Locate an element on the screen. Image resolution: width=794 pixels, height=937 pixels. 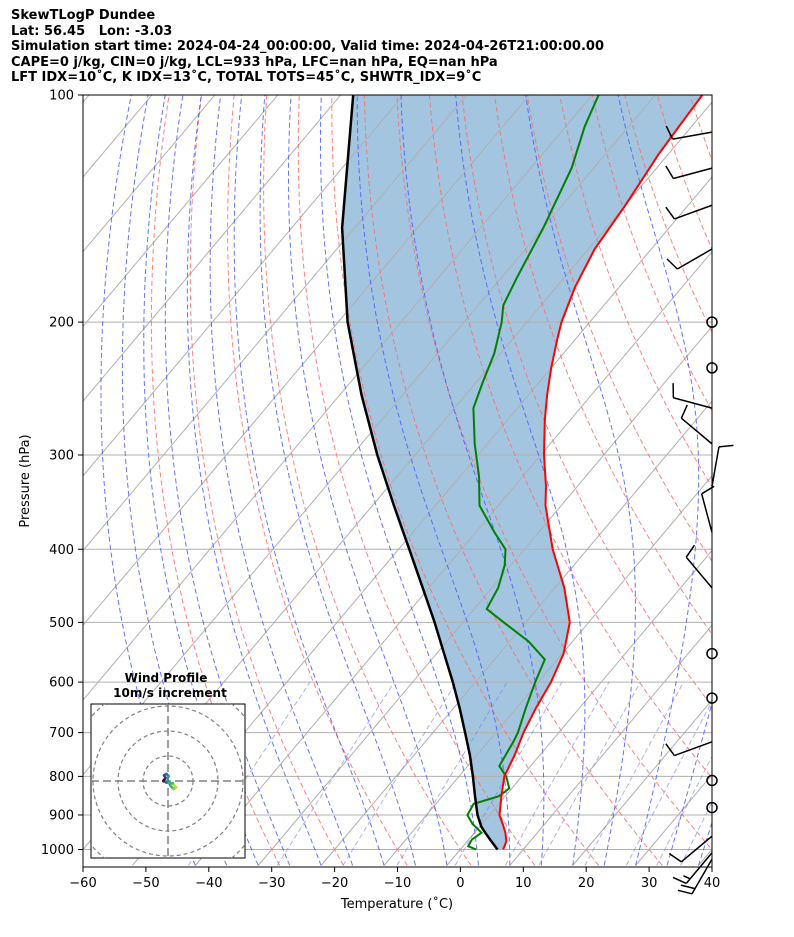
wind-barb-half-flag is located at coordinates (687, 877).